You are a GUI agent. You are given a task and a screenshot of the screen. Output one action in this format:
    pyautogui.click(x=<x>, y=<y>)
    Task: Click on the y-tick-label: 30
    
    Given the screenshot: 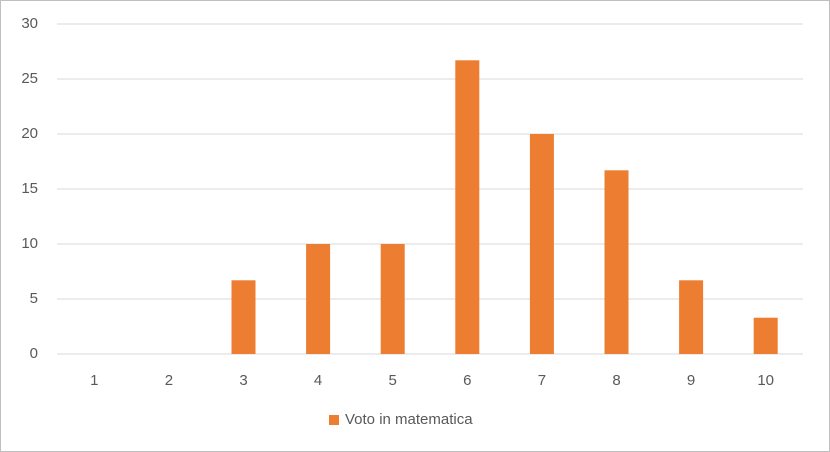 What is the action you would take?
    pyautogui.click(x=29, y=23)
    